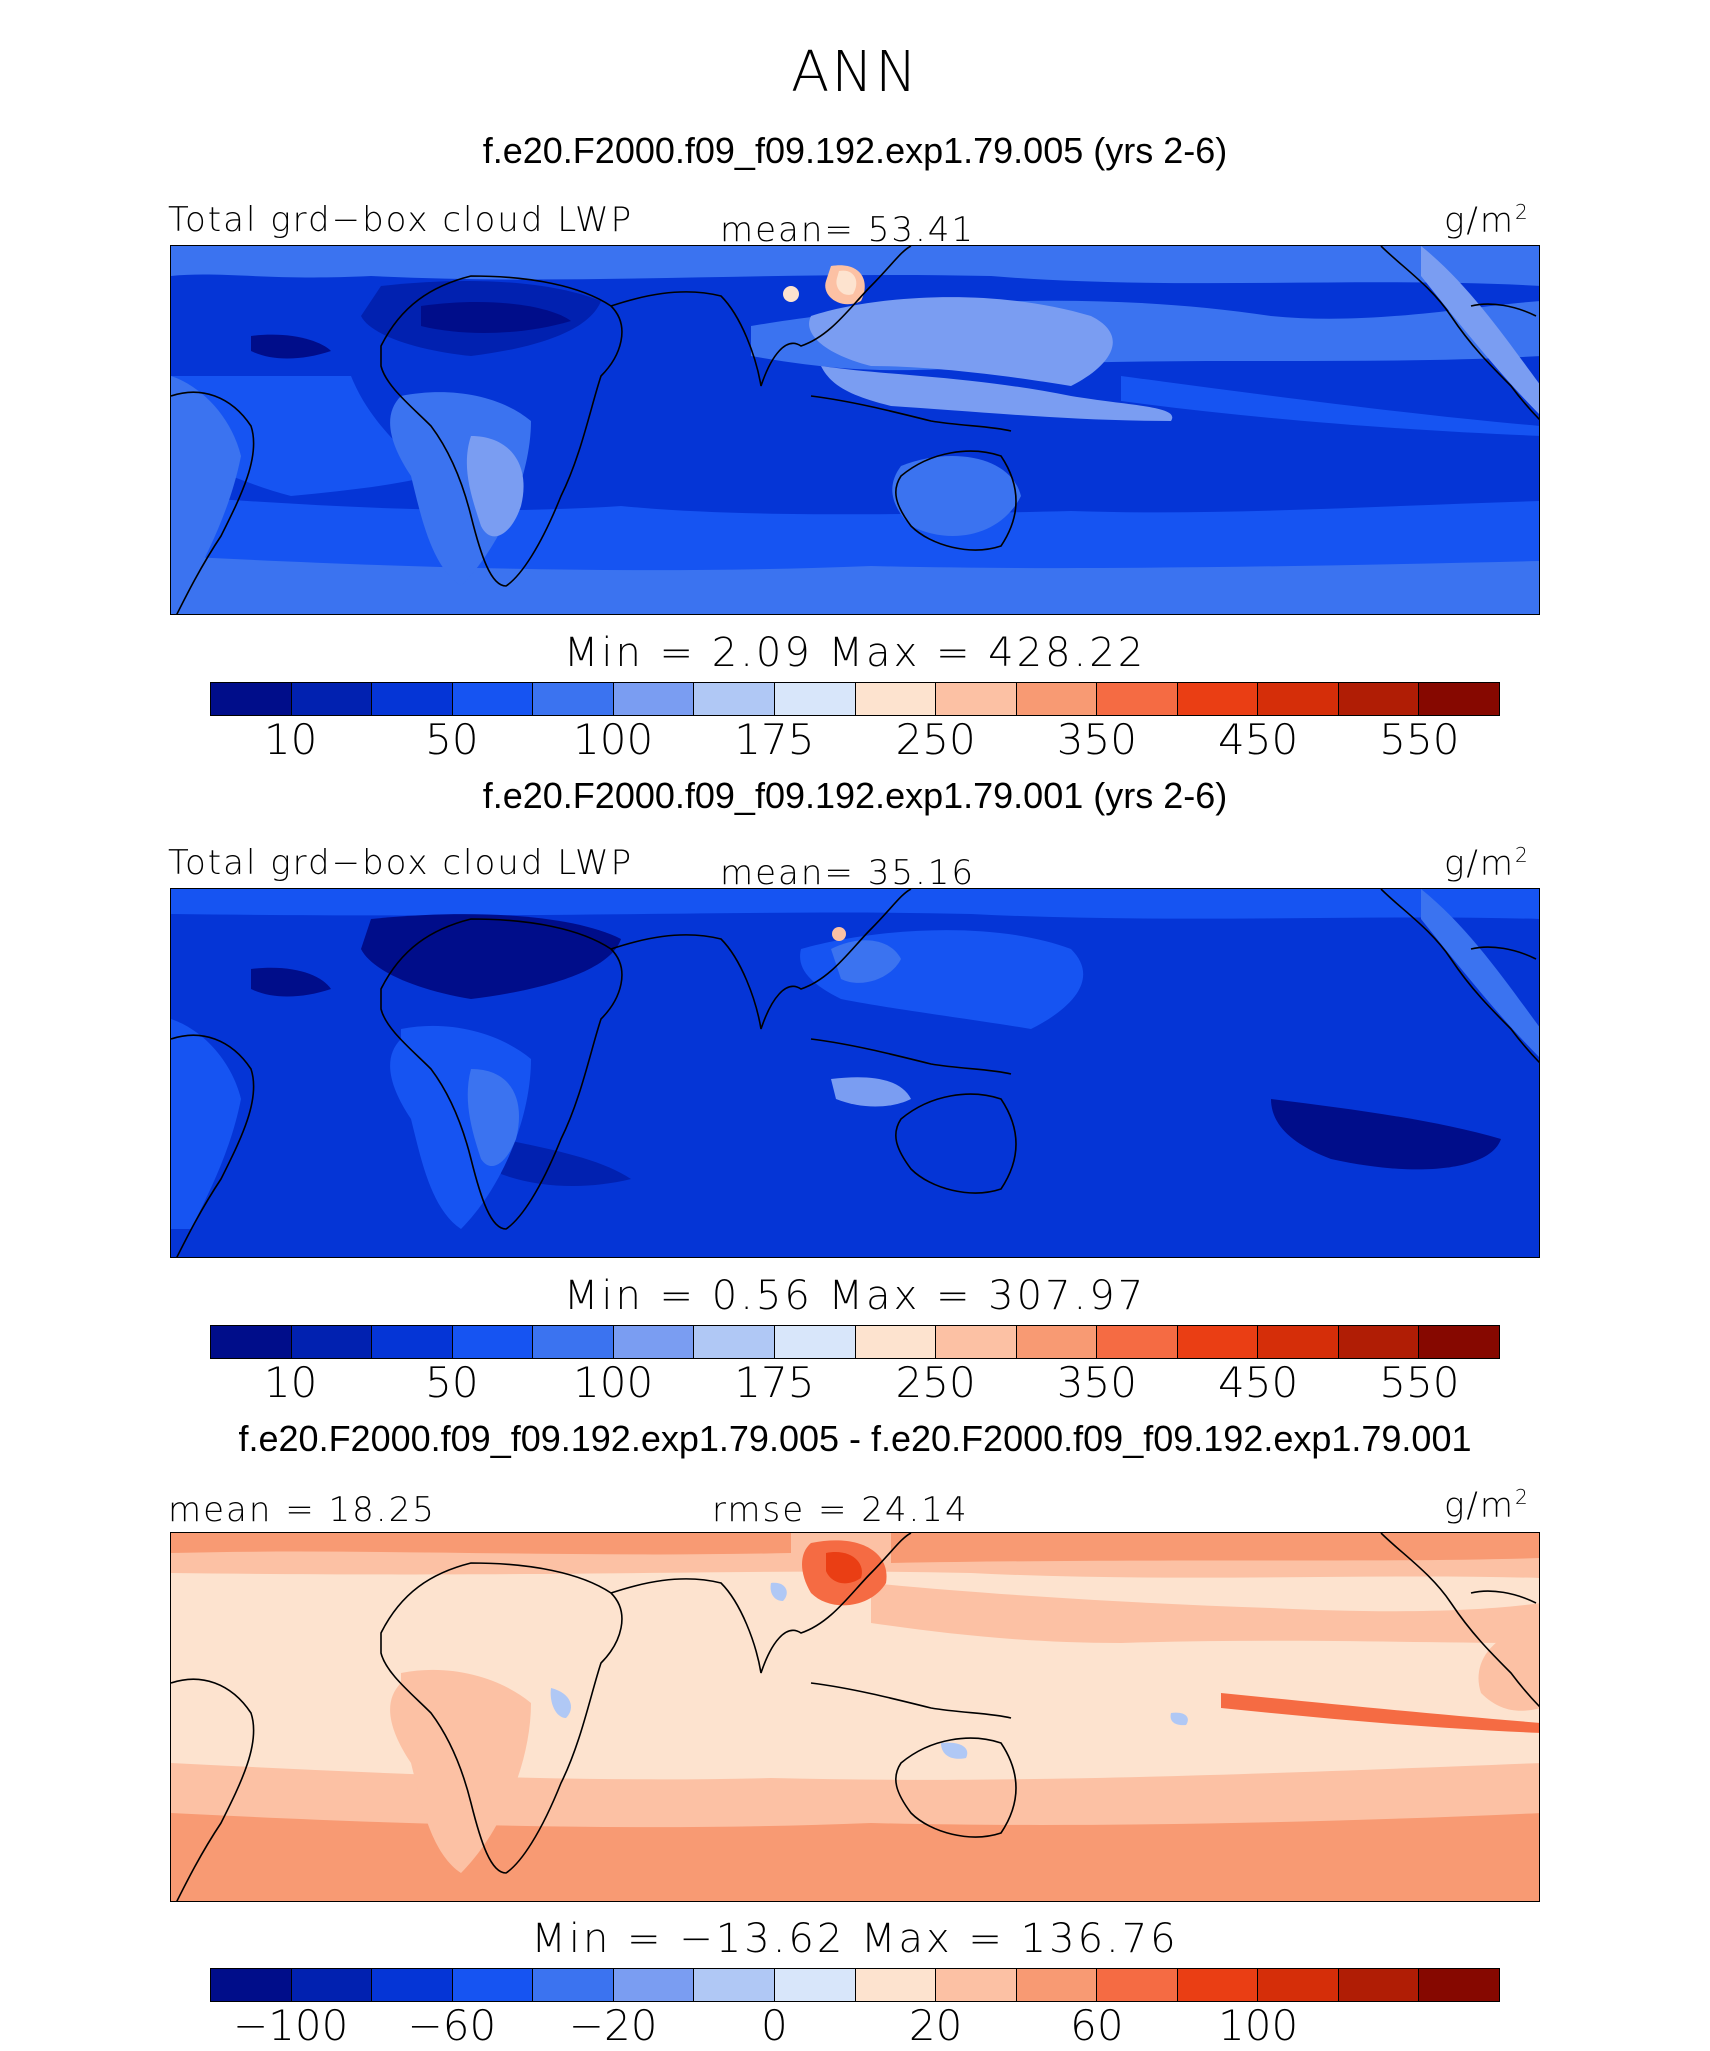 The image size is (1710, 2051). Describe the element at coordinates (855, 1939) in the screenshot. I see `panel3-minmax: Min = −13.62 Max = 136.76` at that location.